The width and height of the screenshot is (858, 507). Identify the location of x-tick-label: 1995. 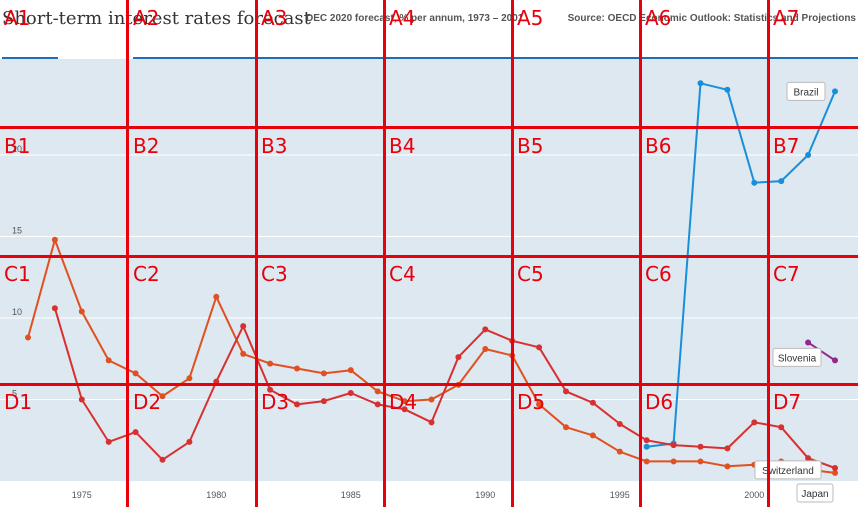
(620, 495).